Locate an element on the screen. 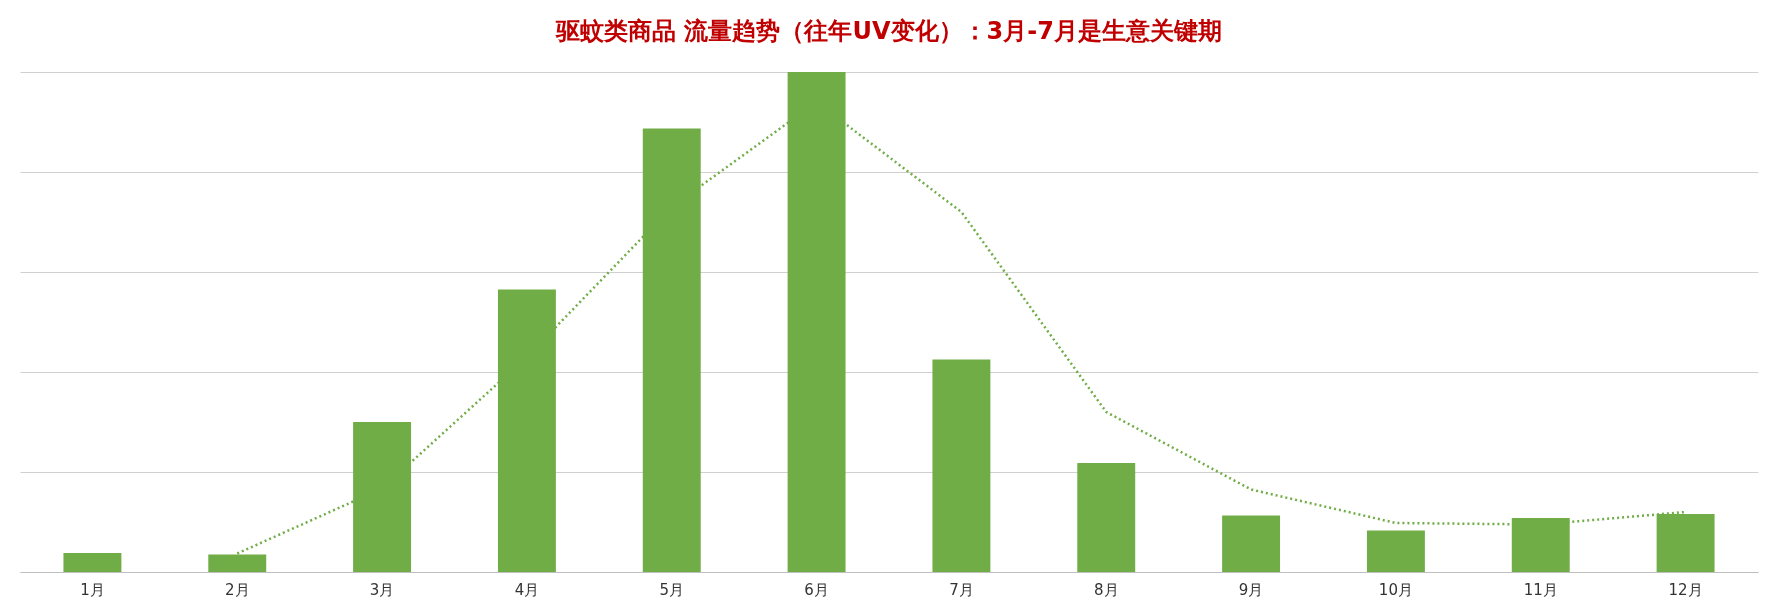 The image size is (1778, 607). x-tick-label: 11月 is located at coordinates (1540, 589).